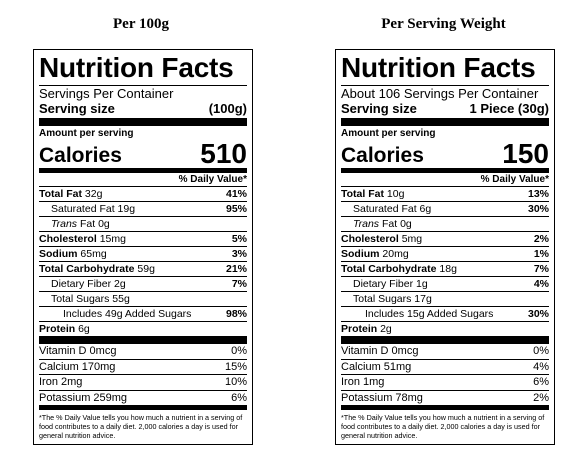 The height and width of the screenshot is (476, 583). I want to click on protein-row: Protein 6g, so click(64, 329).